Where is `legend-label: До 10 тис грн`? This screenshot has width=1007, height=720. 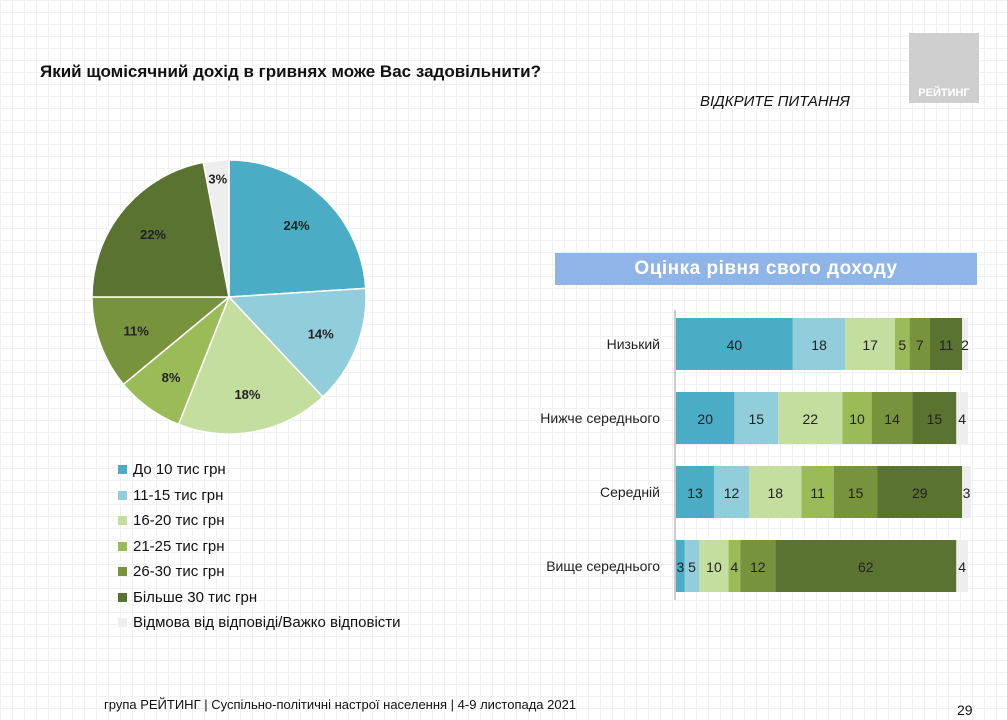 legend-label: До 10 тис грн is located at coordinates (179, 470).